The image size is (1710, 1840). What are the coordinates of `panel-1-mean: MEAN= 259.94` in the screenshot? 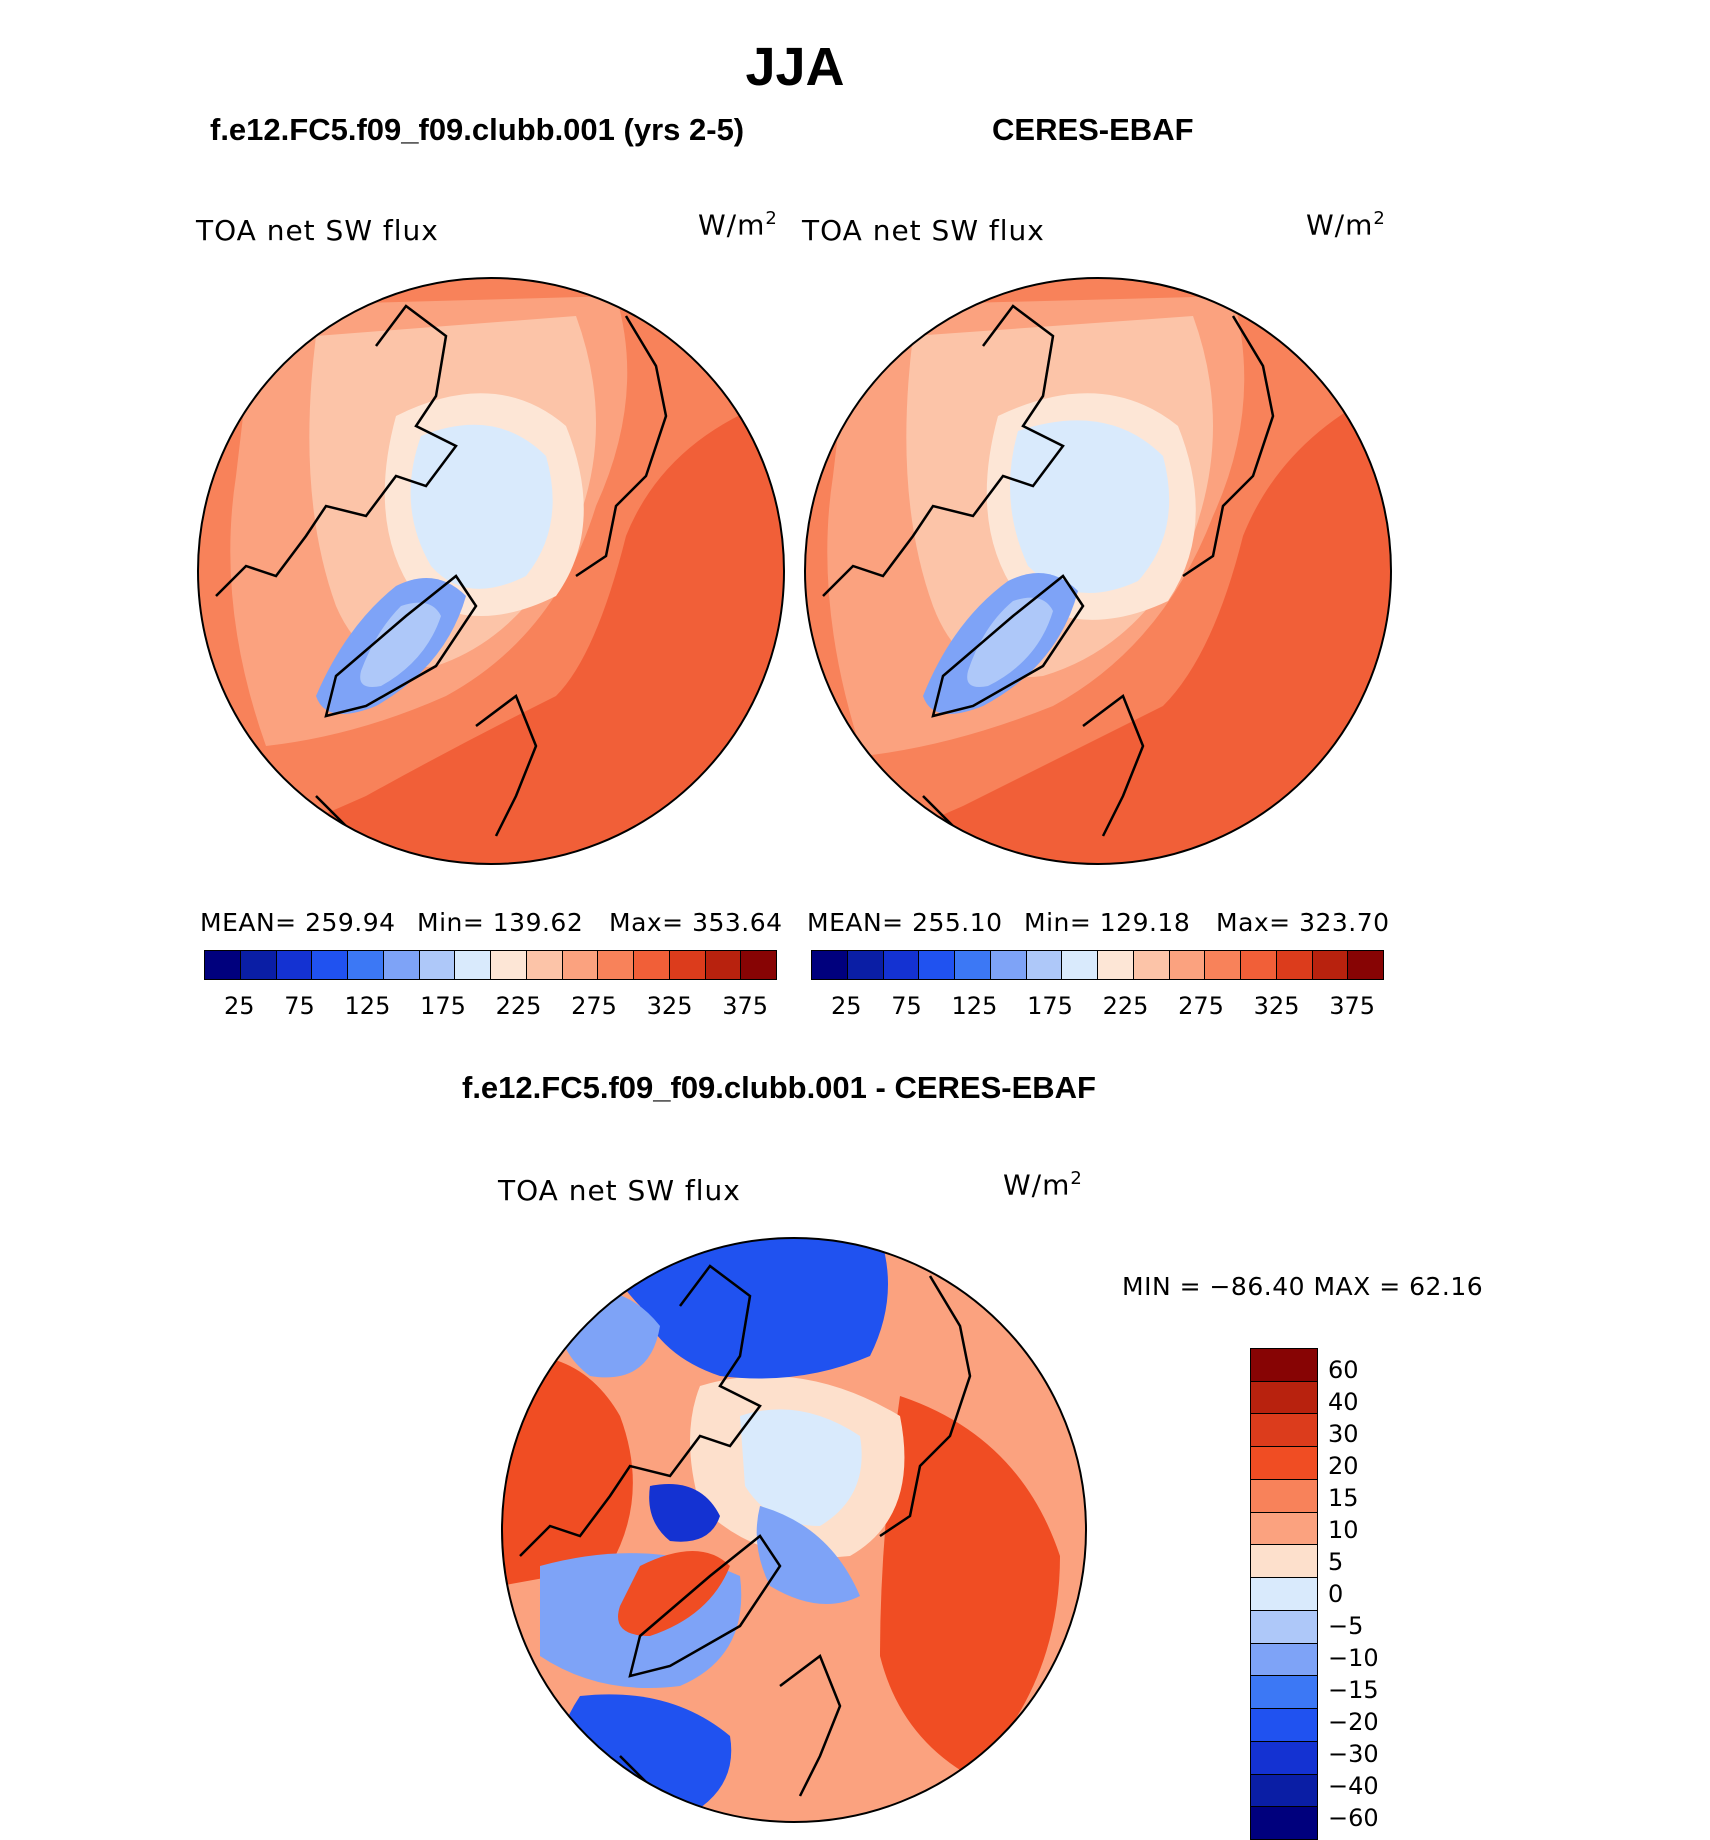 It's located at (298, 922).